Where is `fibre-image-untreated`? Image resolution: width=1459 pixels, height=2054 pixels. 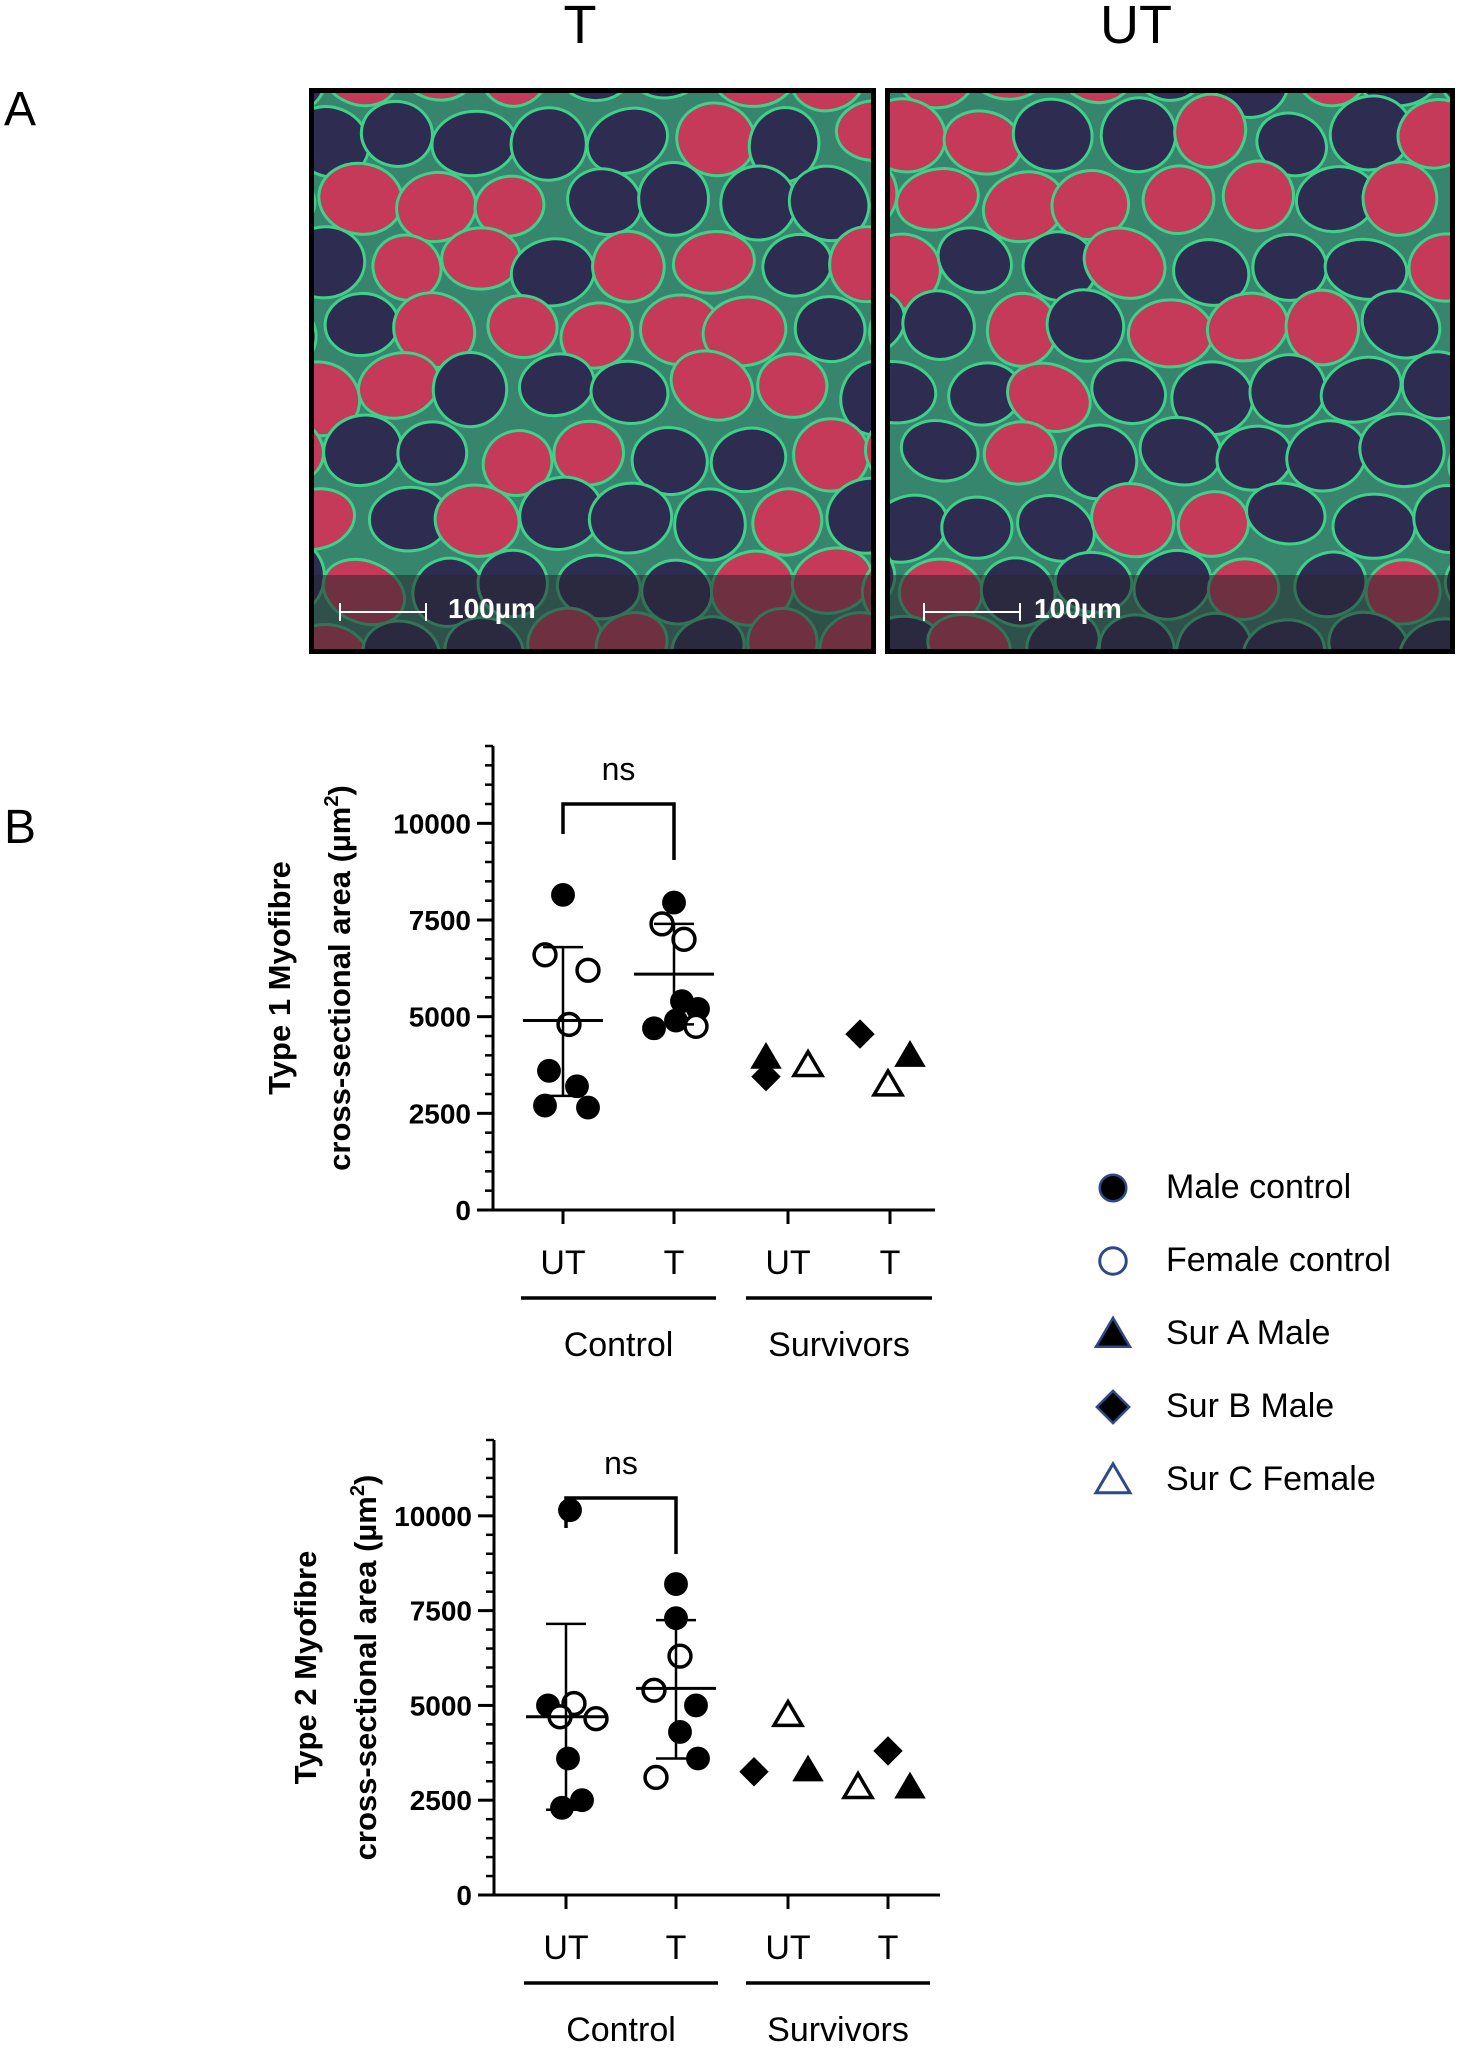 fibre-image-untreated is located at coordinates (1170, 371).